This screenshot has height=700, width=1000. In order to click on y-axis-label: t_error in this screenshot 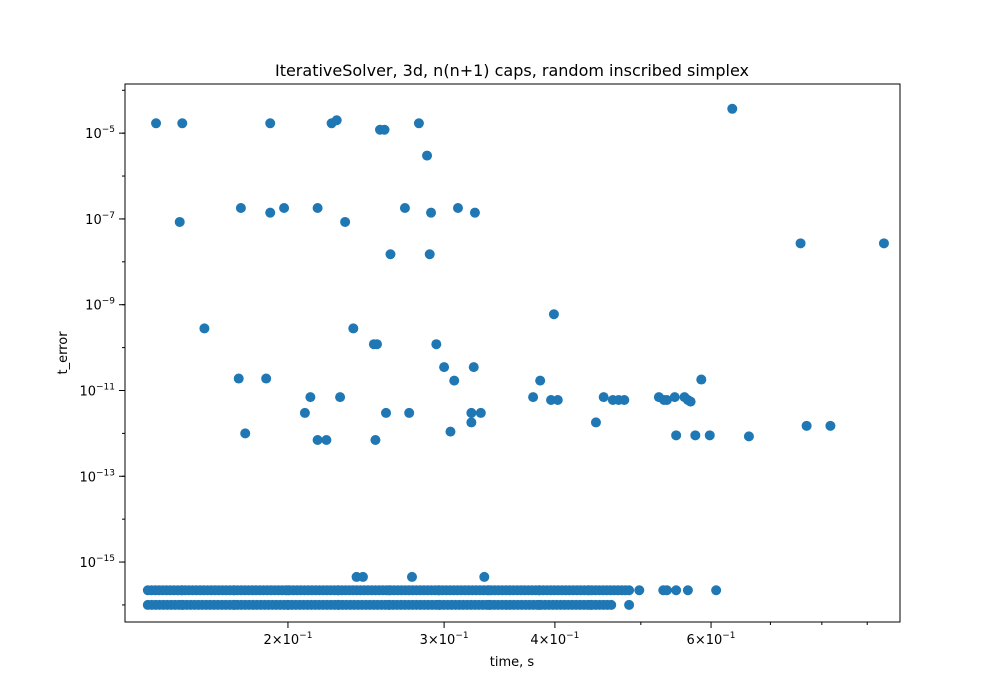, I will do `click(63, 353)`.